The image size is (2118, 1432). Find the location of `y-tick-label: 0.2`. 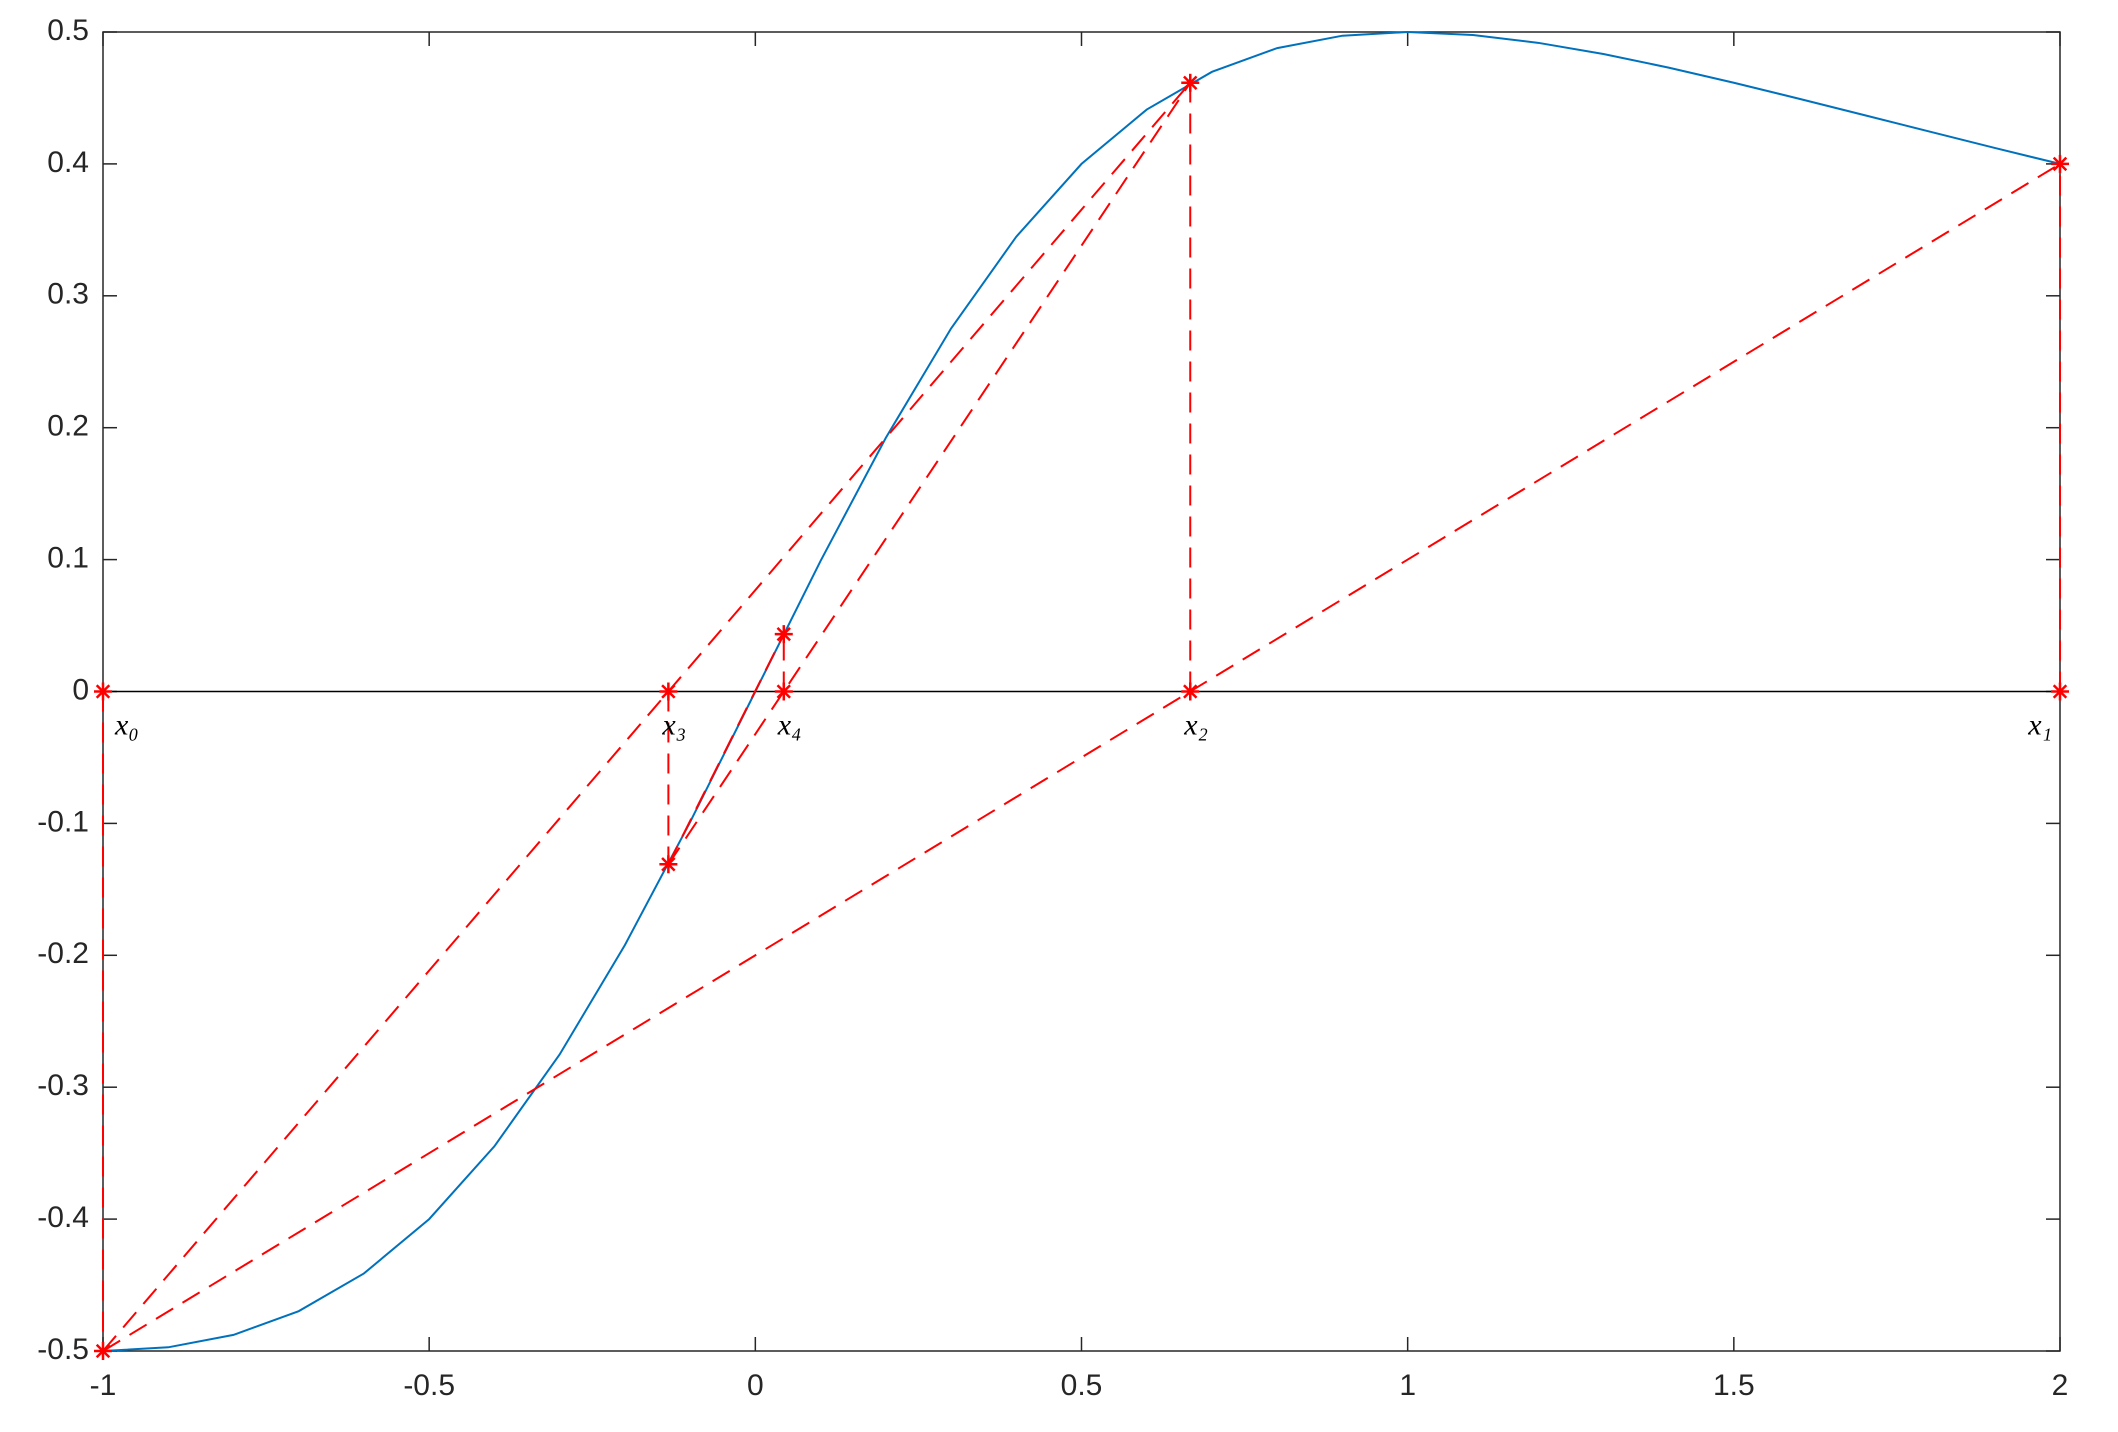

y-tick-label: 0.2 is located at coordinates (68, 426).